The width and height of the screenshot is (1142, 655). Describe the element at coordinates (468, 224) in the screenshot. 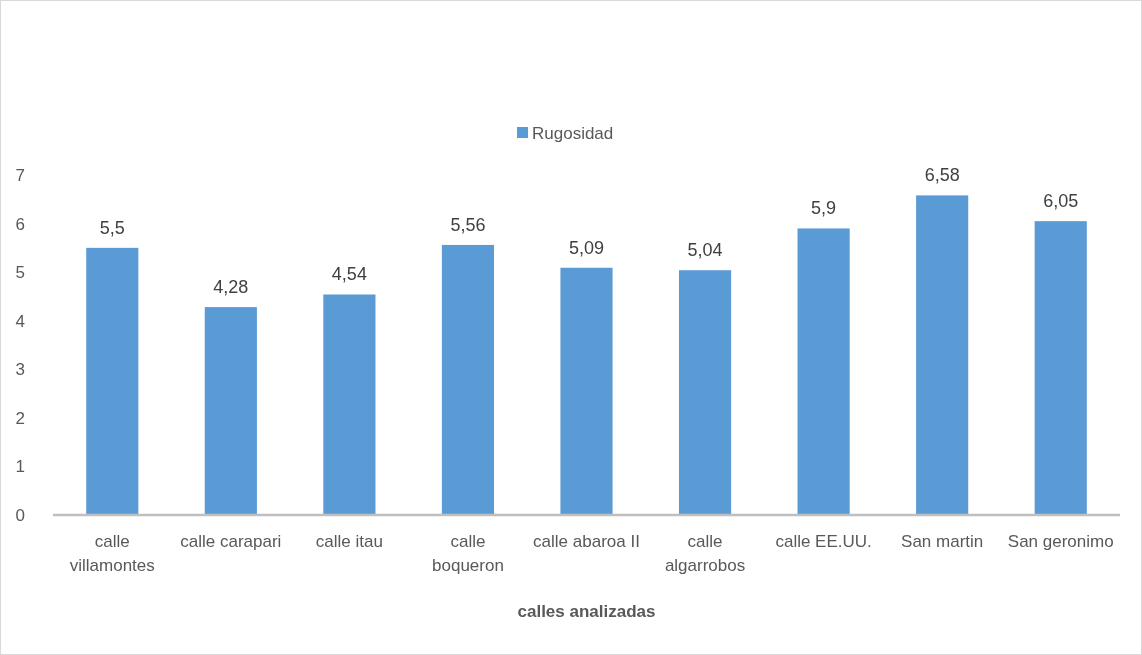

I see `data-label: 5,56` at that location.